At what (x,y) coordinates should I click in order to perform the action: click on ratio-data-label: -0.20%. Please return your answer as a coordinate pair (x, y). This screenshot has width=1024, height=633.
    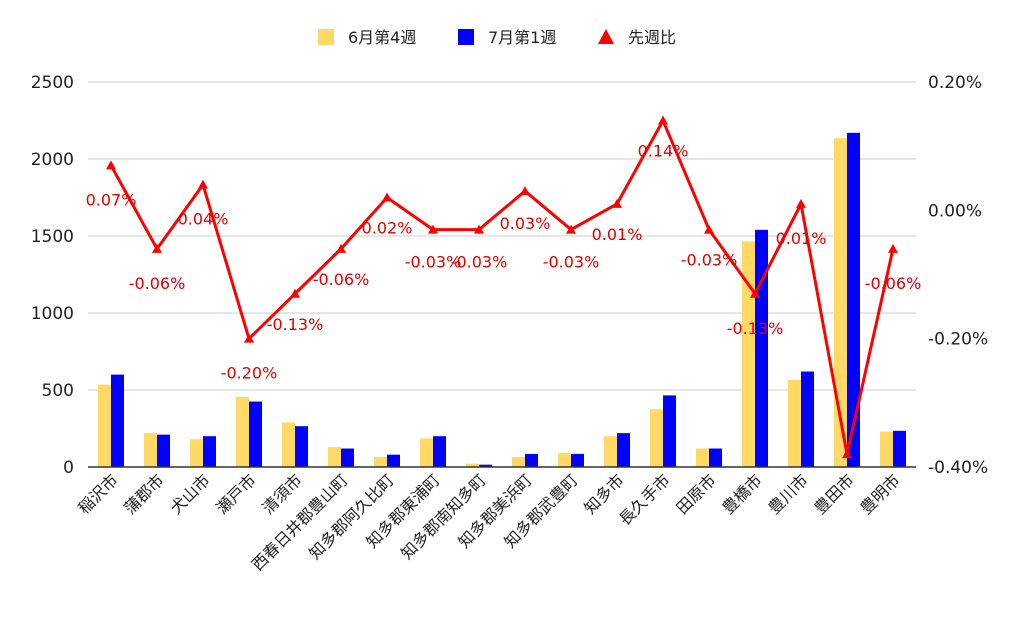
    Looking at the image, I should click on (249, 373).